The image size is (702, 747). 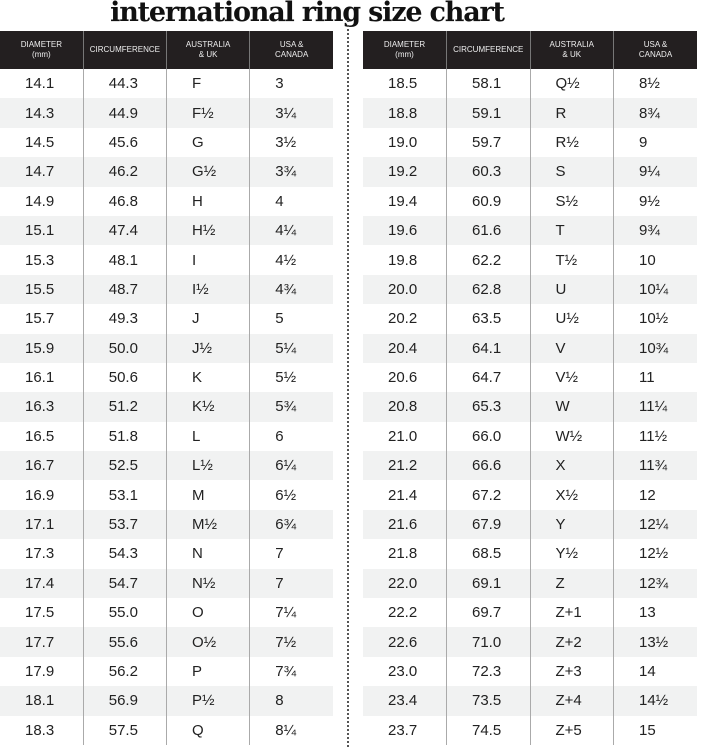 What do you see at coordinates (291, 348) in the screenshot?
I see `cell-usa-canada: 5¼` at bounding box center [291, 348].